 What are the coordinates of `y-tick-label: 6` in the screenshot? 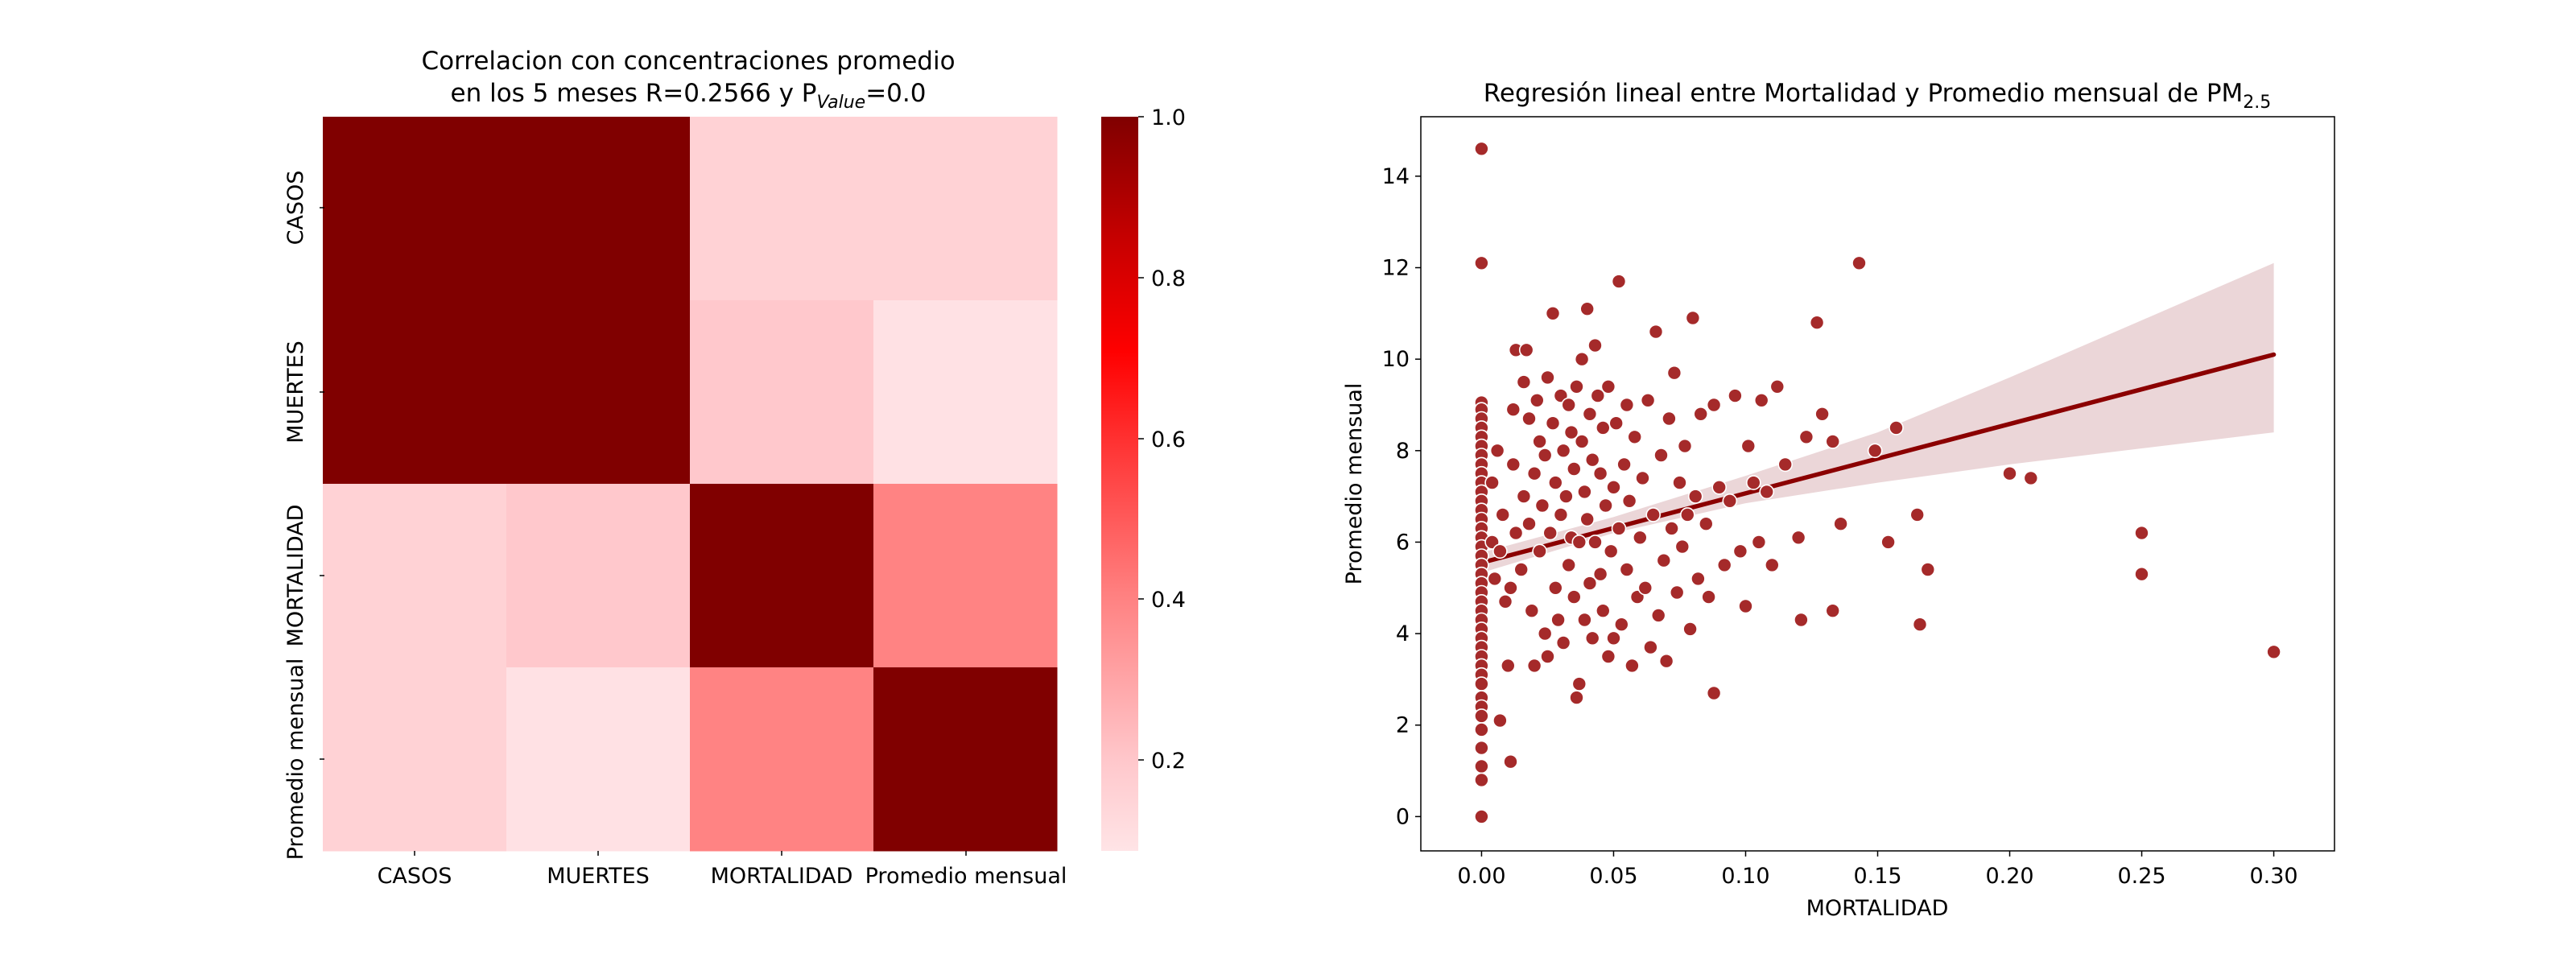 It's located at (1403, 542).